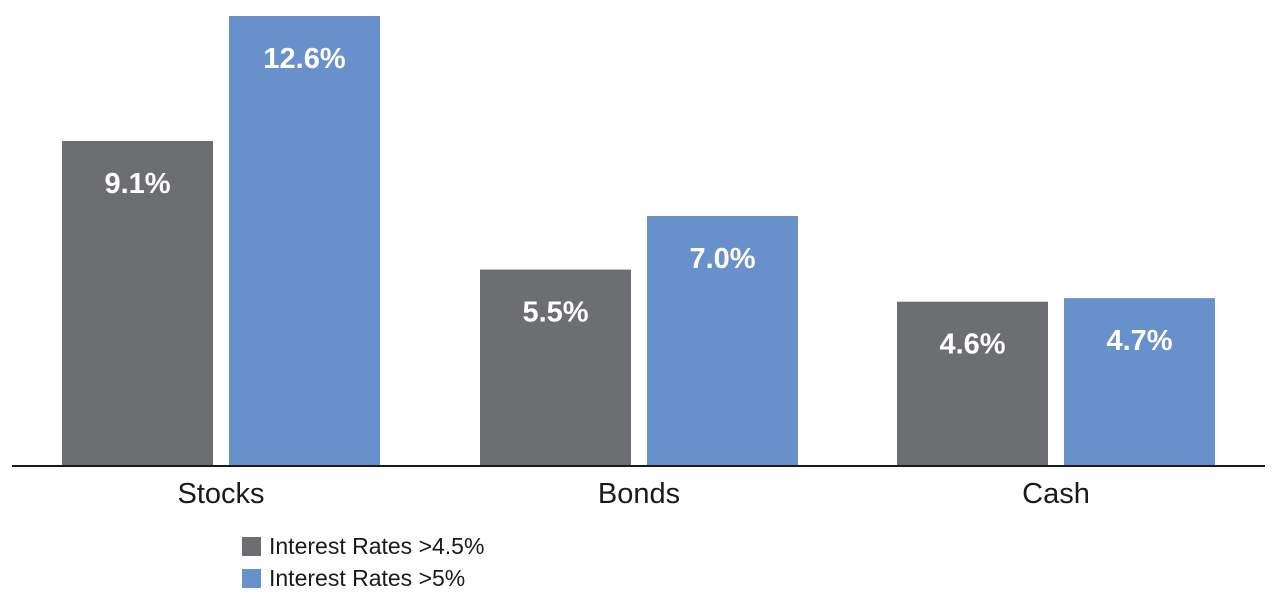  Describe the element at coordinates (722, 259) in the screenshot. I see `data-label-bonds-series-2: 7.0%` at that location.